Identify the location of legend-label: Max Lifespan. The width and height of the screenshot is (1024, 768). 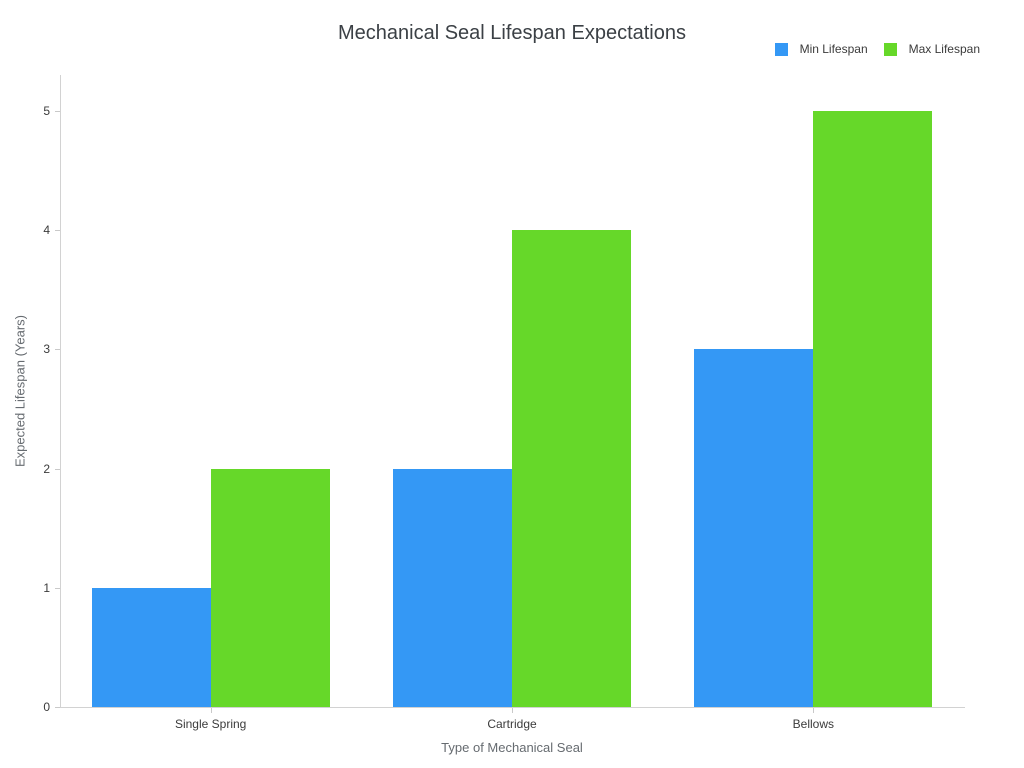
(944, 49).